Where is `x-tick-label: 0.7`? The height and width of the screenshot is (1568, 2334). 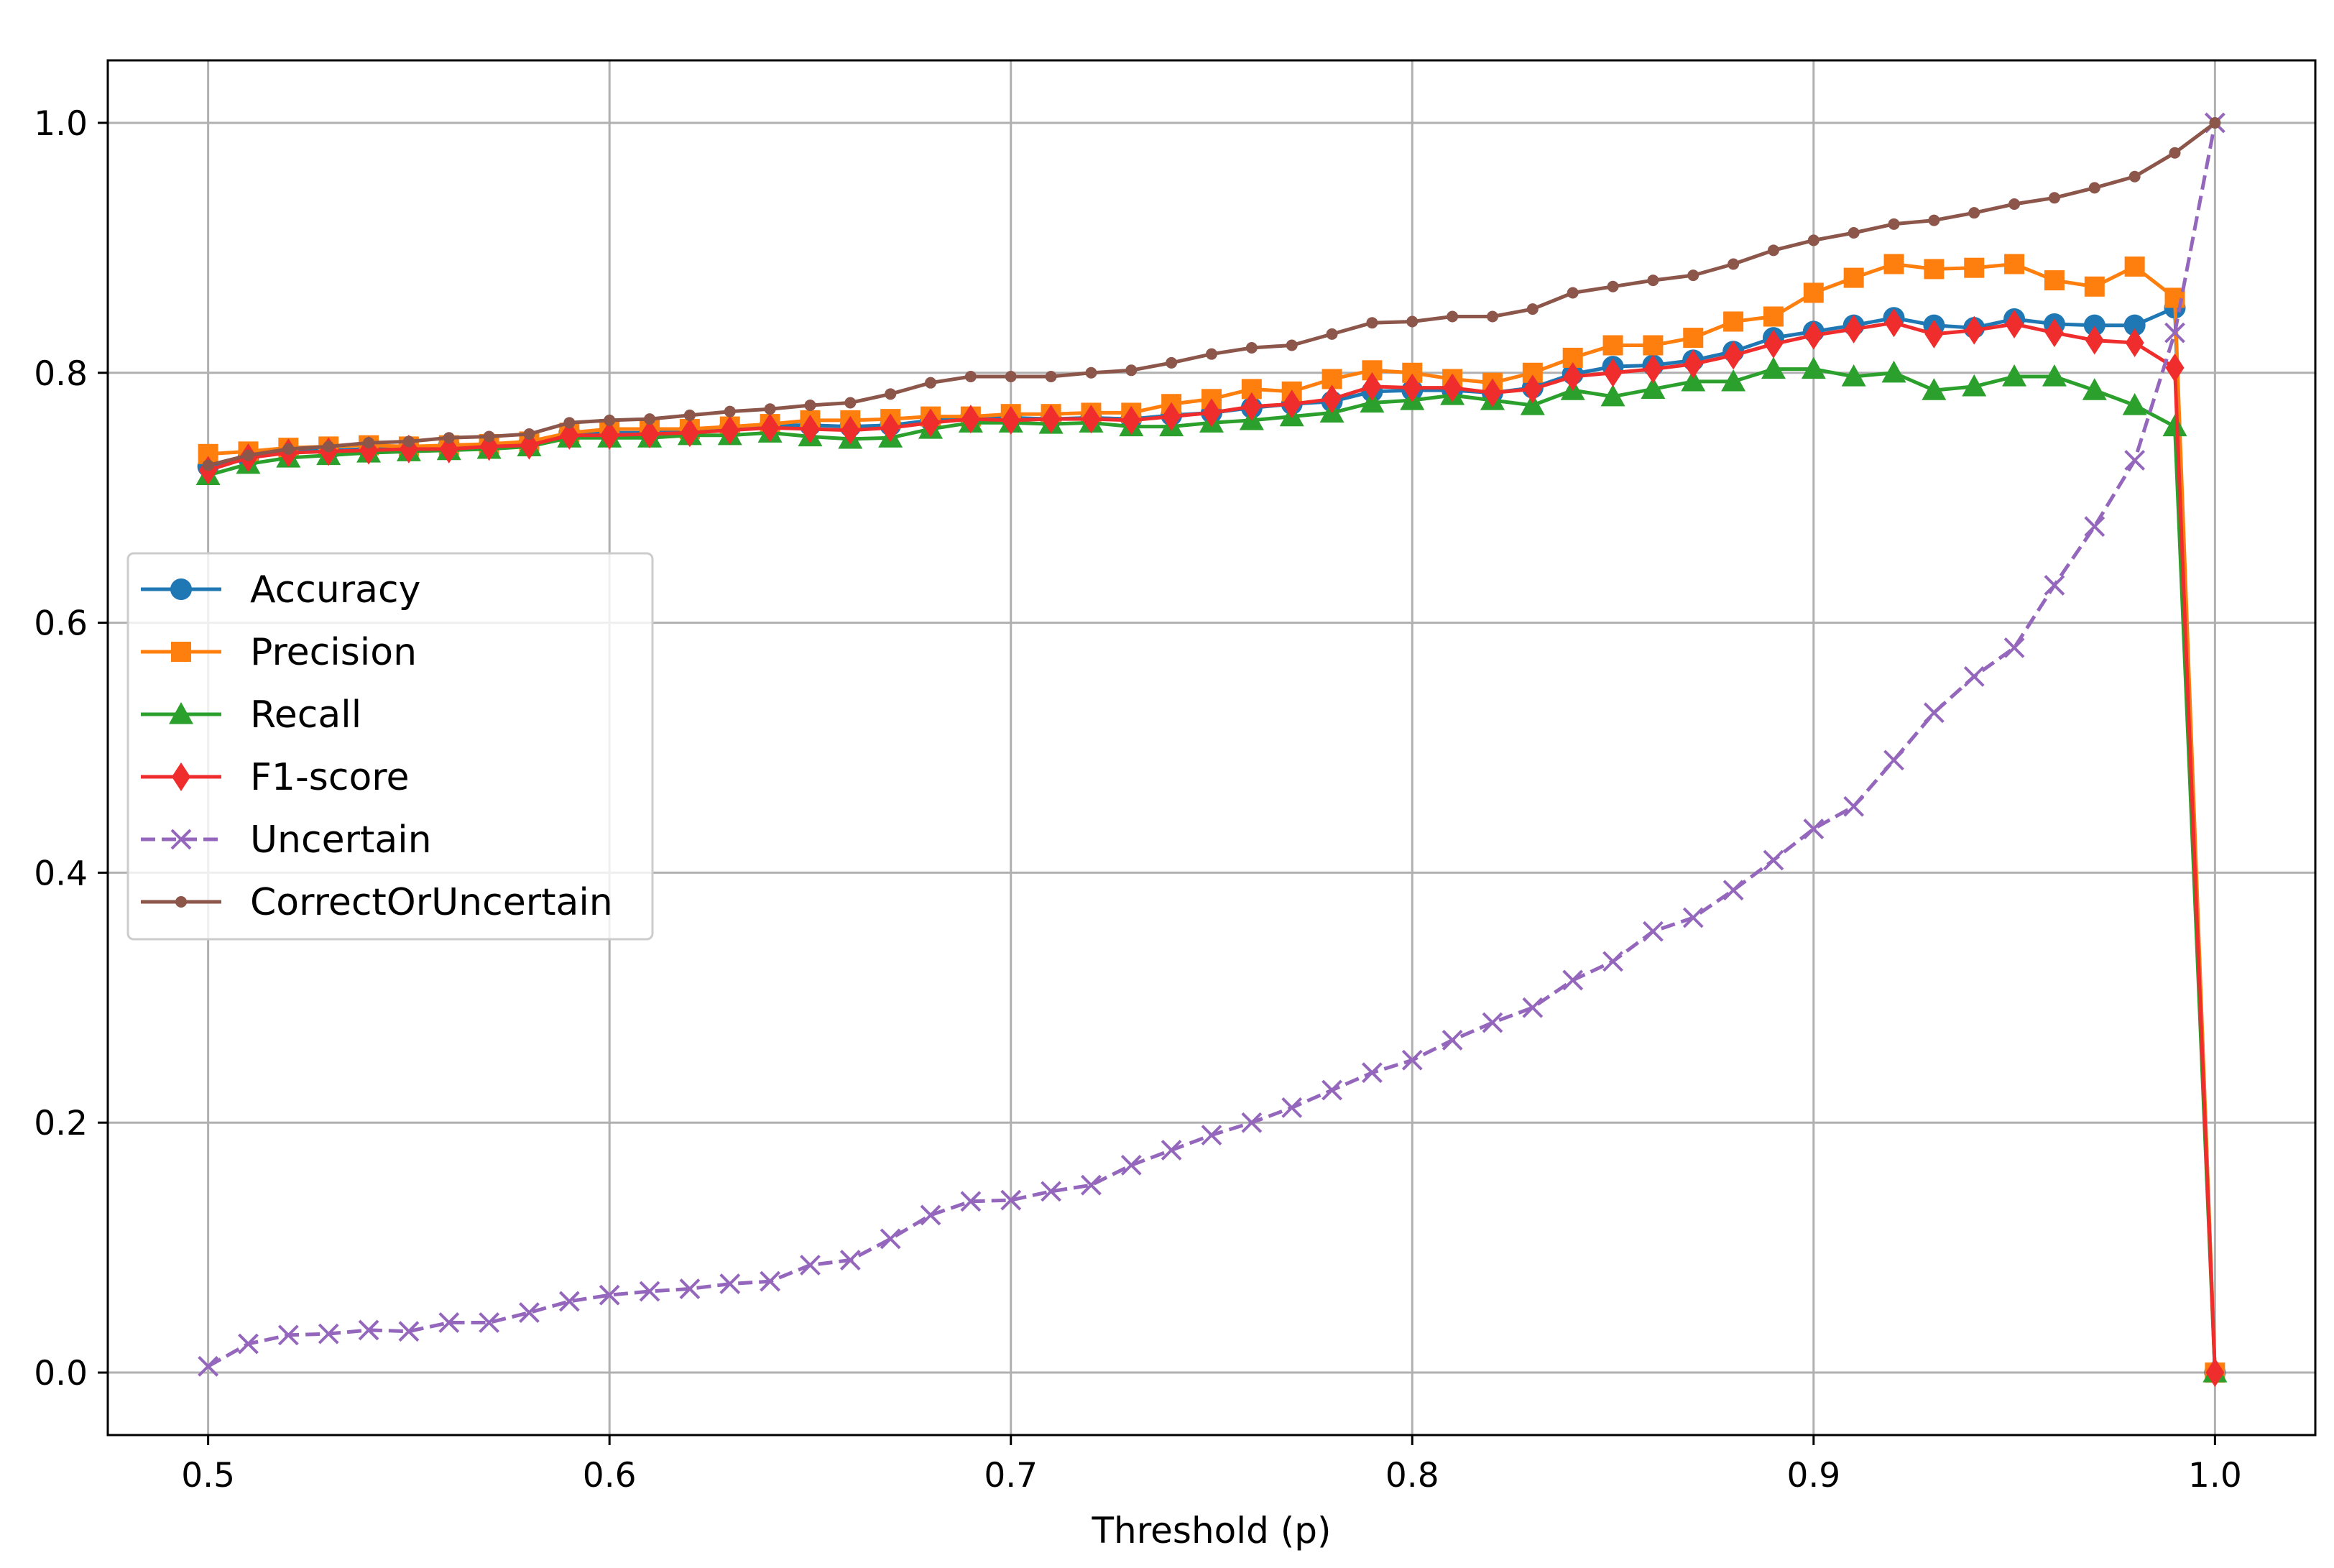
x-tick-label: 0.7 is located at coordinates (1011, 1475).